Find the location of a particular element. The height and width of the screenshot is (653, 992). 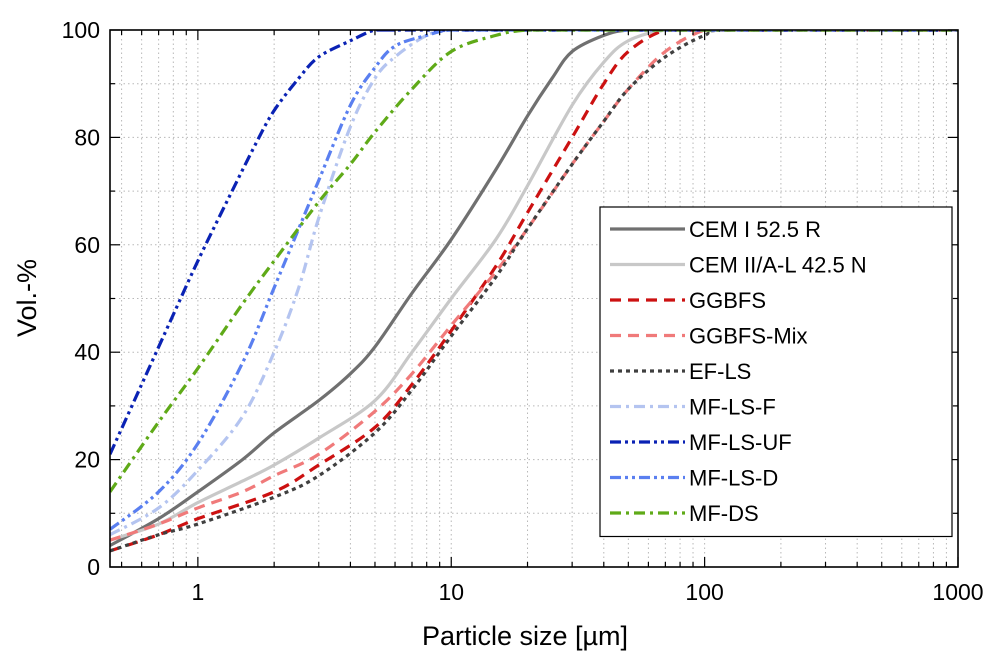

y-tick-label: 20 is located at coordinates (87, 460).